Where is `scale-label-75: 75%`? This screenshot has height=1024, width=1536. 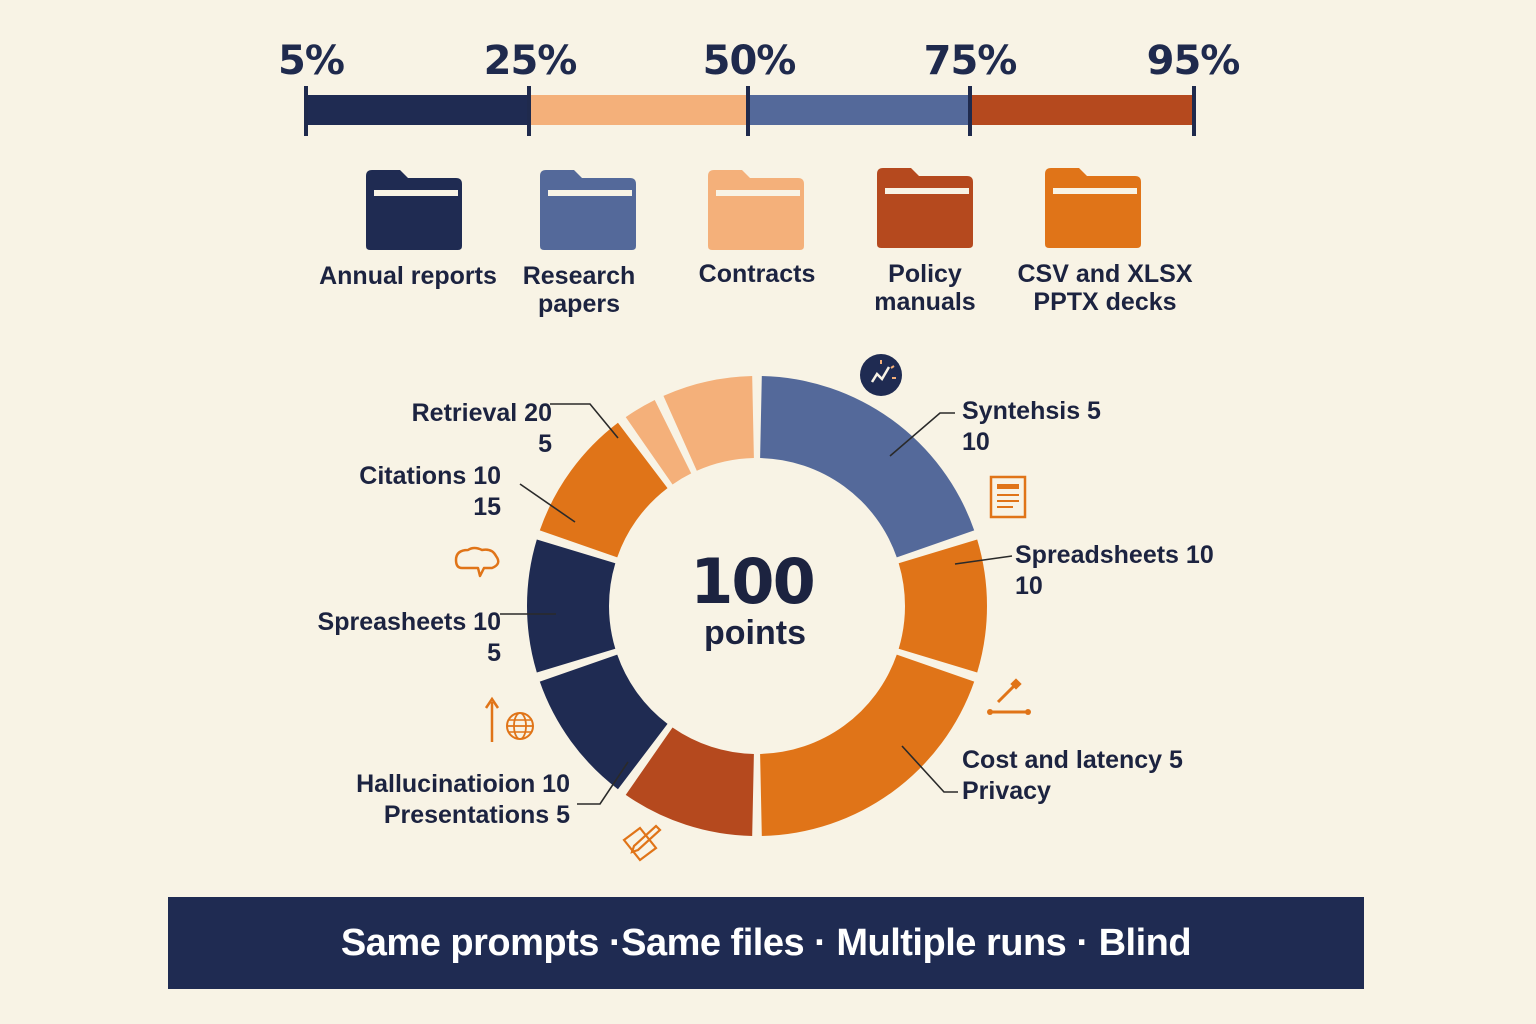
scale-label-75: 75% is located at coordinates (970, 61).